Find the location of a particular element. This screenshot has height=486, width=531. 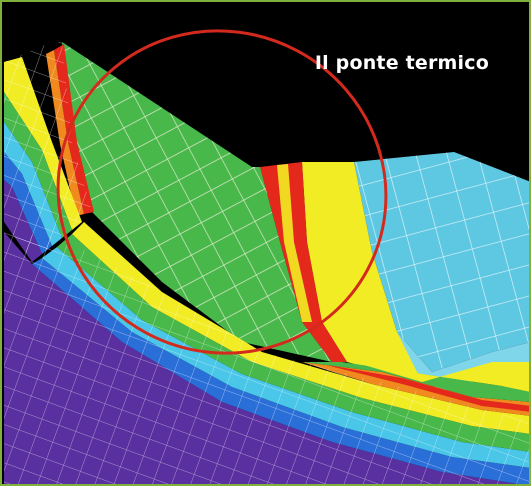

yellow-band is located at coordinates (362, 272).